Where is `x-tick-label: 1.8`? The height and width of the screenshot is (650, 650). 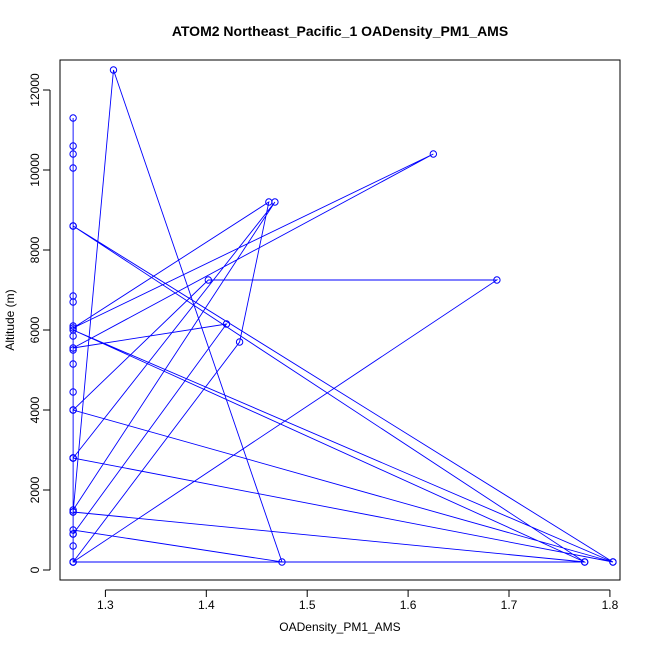
x-tick-label: 1.8 is located at coordinates (610, 605).